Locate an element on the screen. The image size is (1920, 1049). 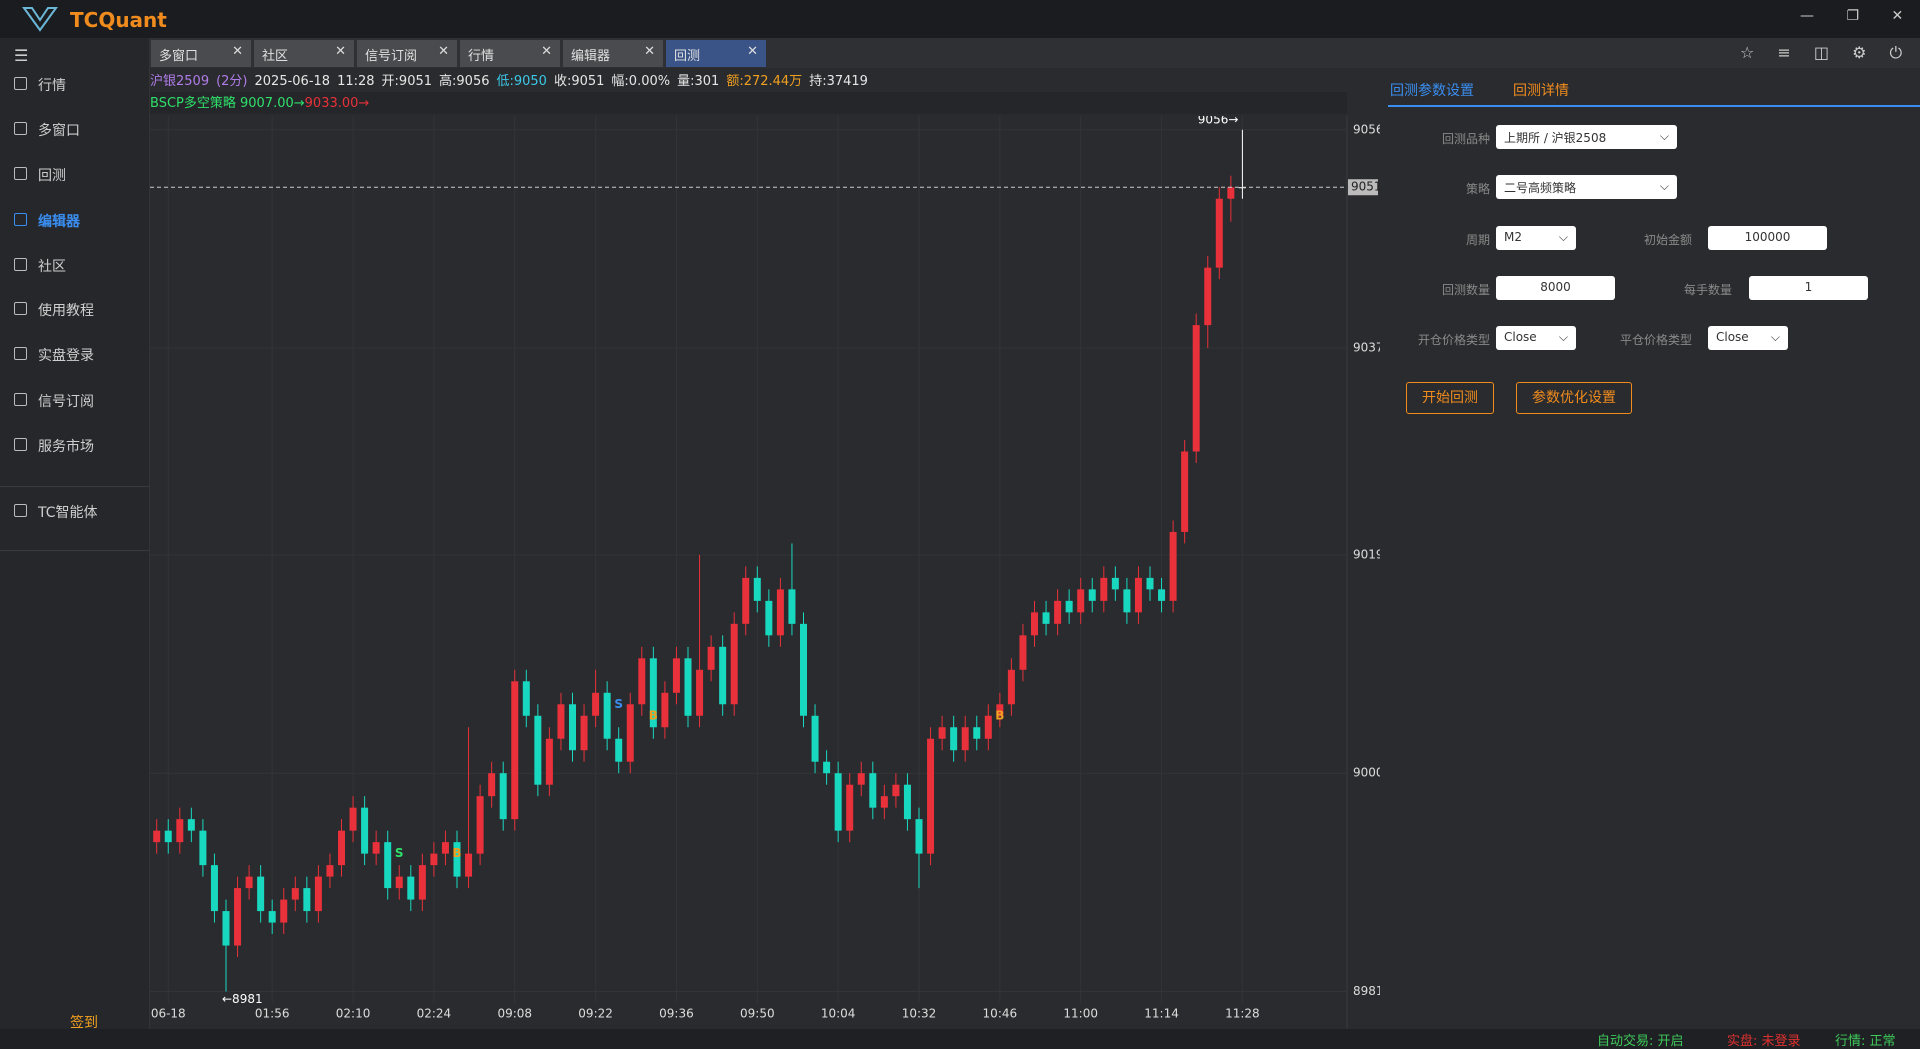
select: 二号高频策略 ⌵ is located at coordinates (1586, 187).